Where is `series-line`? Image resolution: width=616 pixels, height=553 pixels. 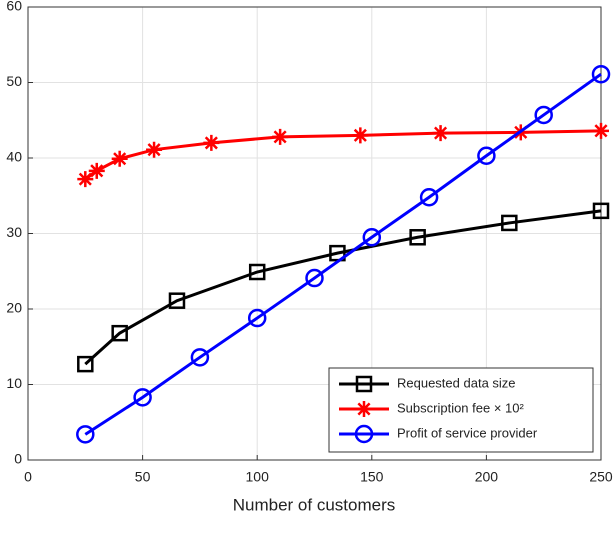
series-line is located at coordinates (343, 155).